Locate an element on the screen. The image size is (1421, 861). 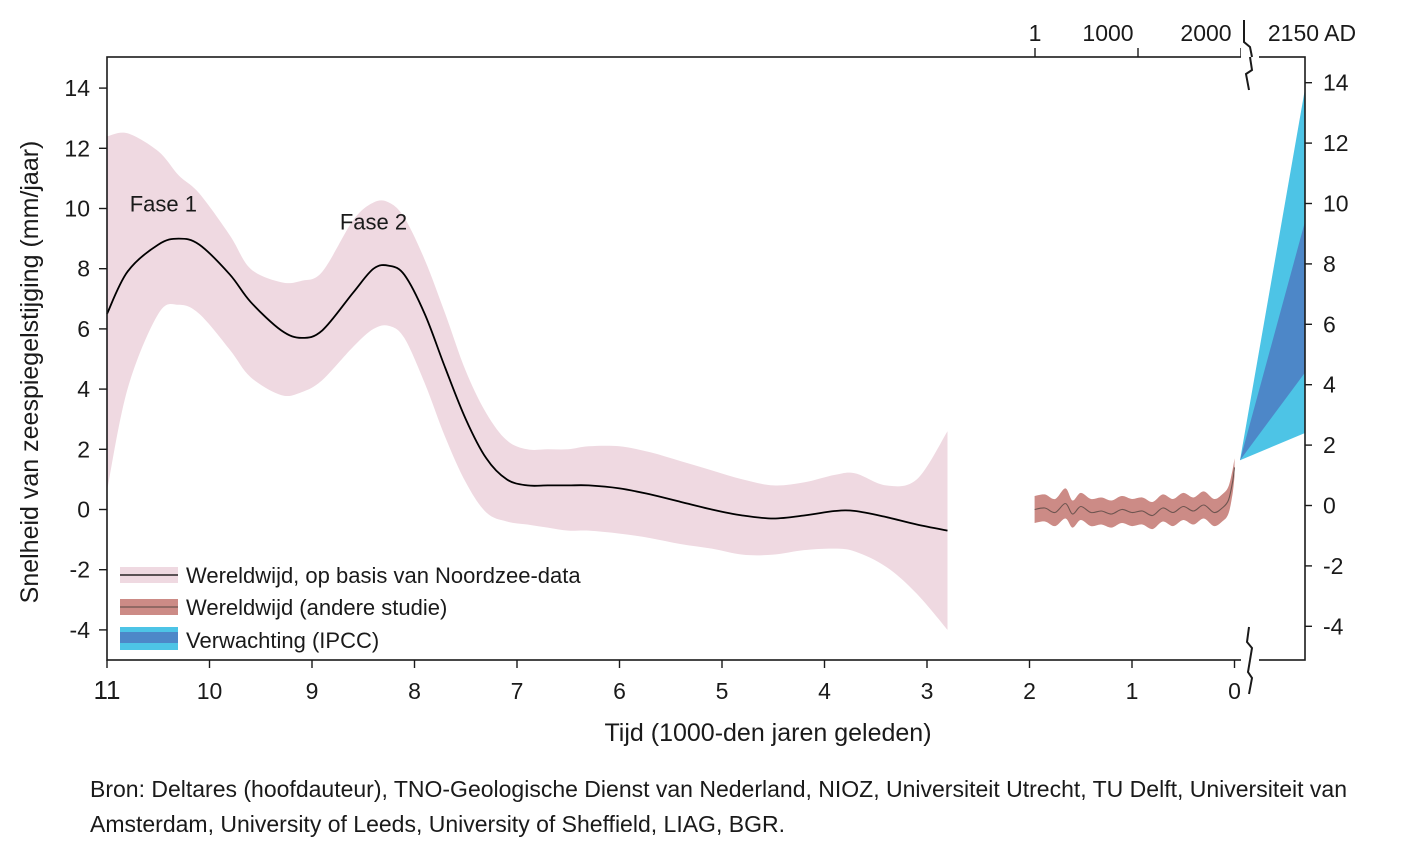
band-other-study is located at coordinates (1134, 494).